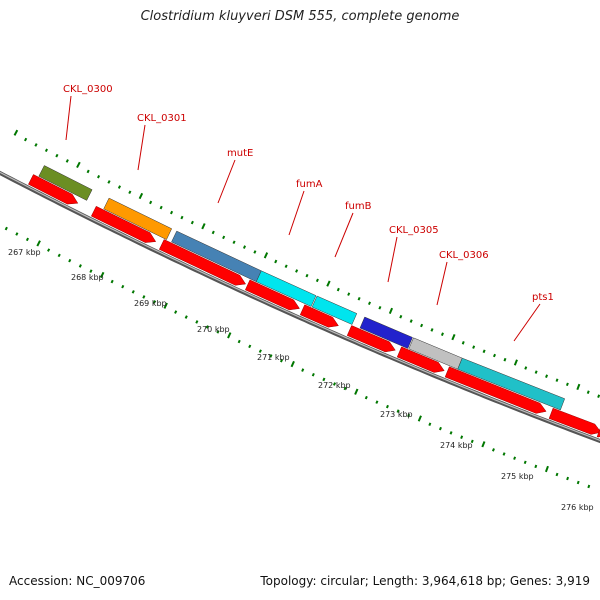 This screenshot has width=600, height=600. I want to click on kbp-label: 268 kbp, so click(87, 277).